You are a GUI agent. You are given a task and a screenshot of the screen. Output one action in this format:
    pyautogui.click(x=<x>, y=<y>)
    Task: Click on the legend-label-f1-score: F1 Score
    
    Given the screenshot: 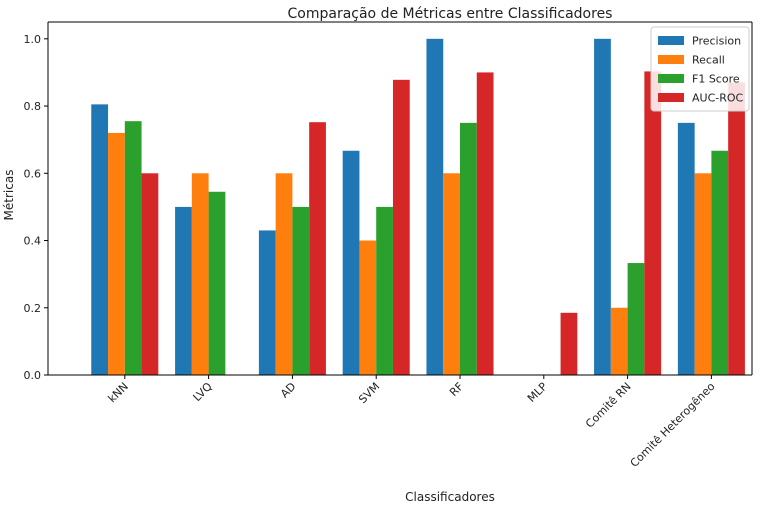 What is the action you would take?
    pyautogui.click(x=716, y=79)
    